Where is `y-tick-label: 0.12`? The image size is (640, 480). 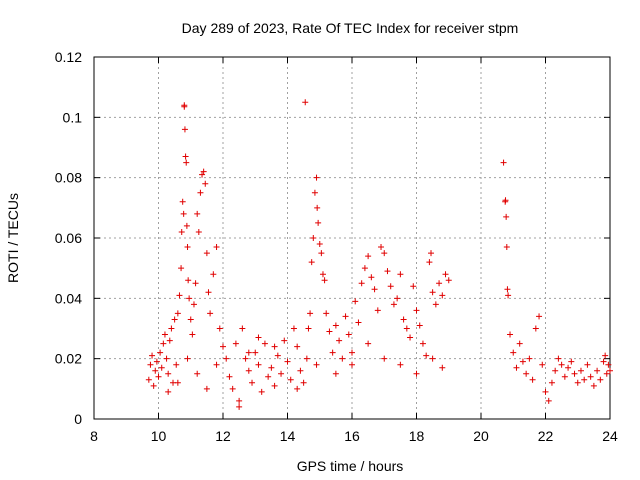 y-tick-label: 0.12 is located at coordinates (68, 57).